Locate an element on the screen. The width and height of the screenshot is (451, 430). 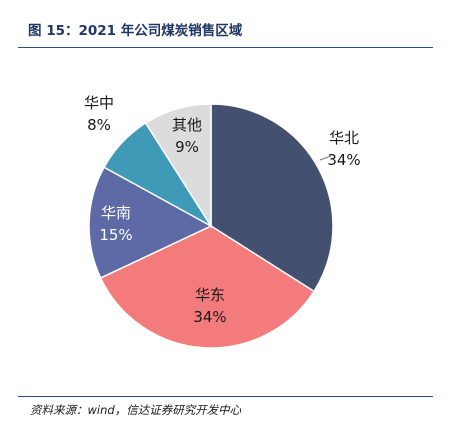
leader-line is located at coordinates (325, 158).